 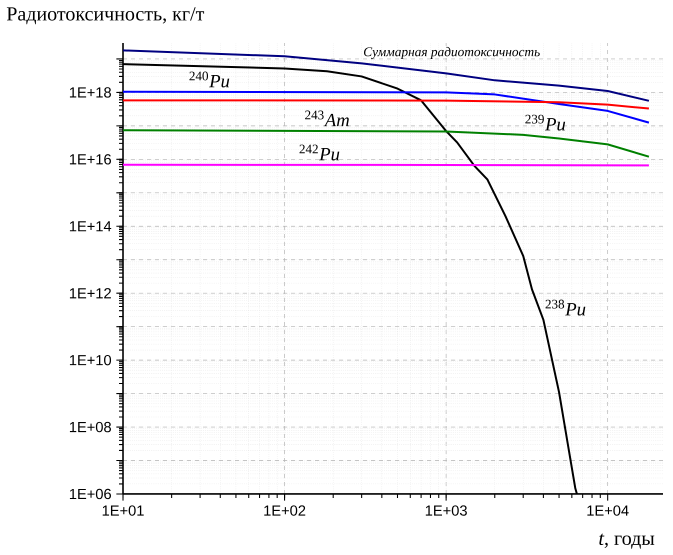 I want to click on annotation: $^{238}$Pu, so click(x=566, y=308).